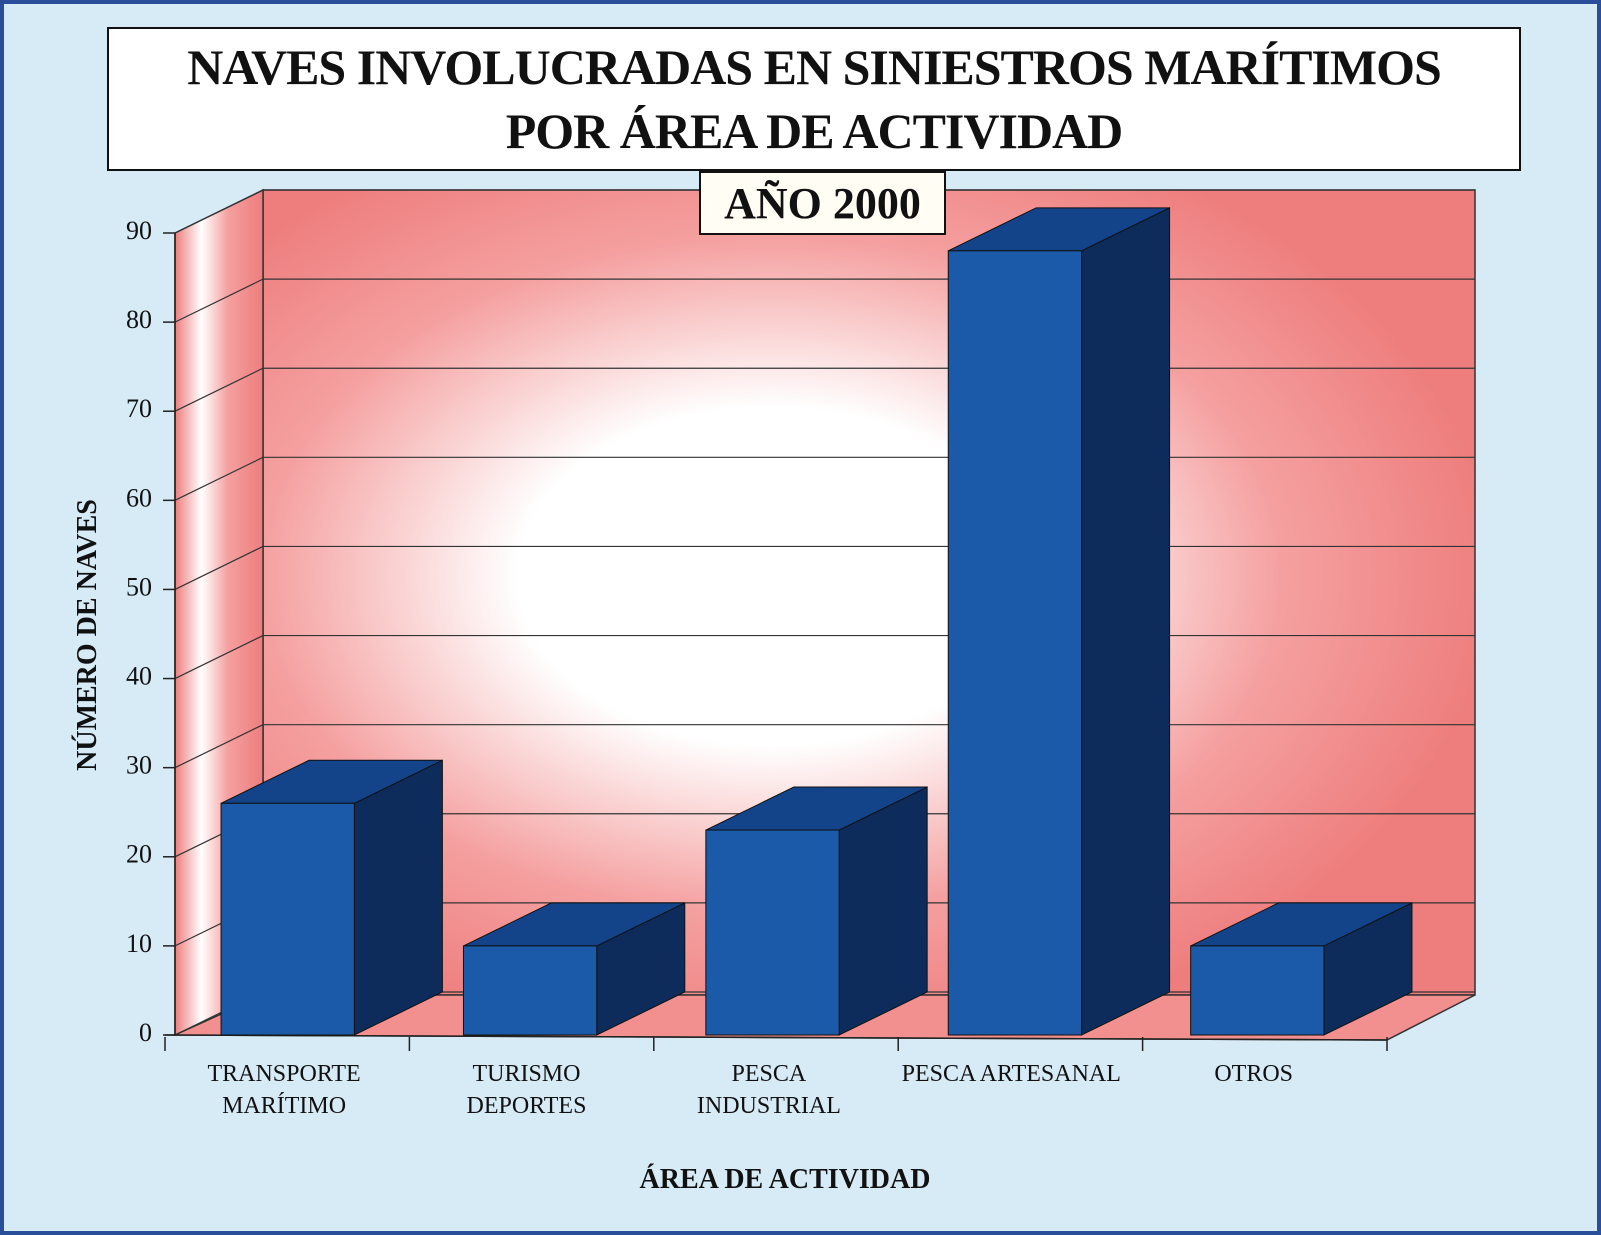 This screenshot has height=1235, width=1601. I want to click on y-tick-label: 90, so click(139, 230).